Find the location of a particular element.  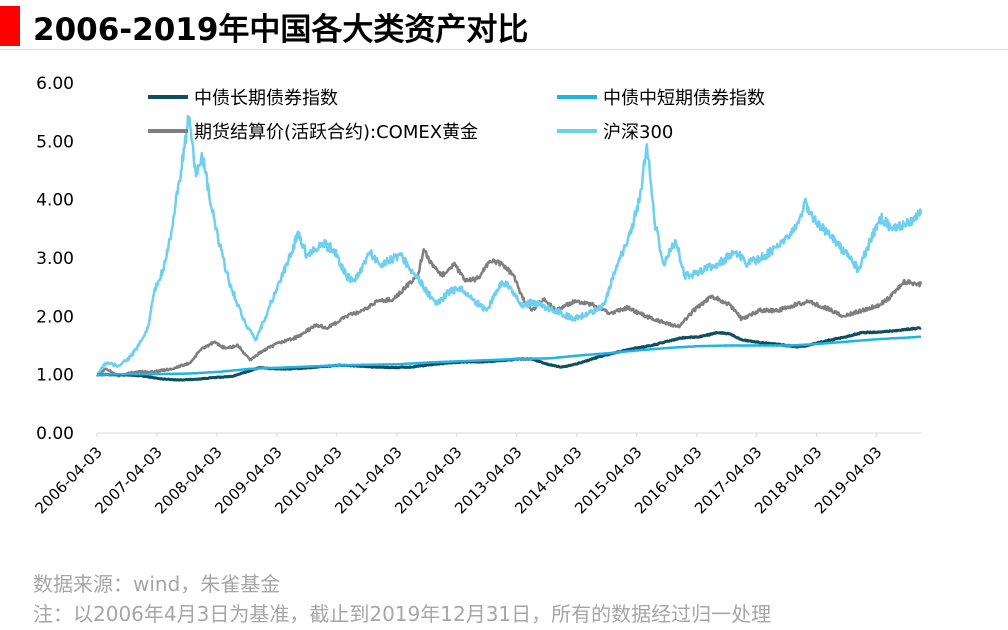

y-tick-label: 6.00 is located at coordinates (55, 84).